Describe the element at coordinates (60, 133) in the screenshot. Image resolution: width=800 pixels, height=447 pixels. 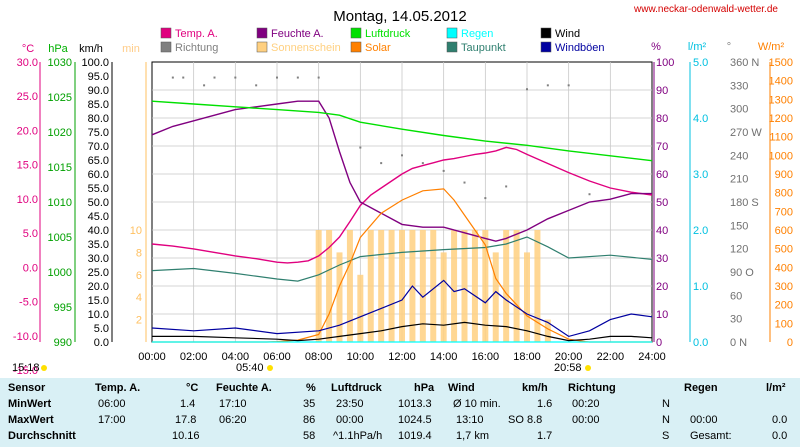
I see `tick-pressure: 1020` at that location.